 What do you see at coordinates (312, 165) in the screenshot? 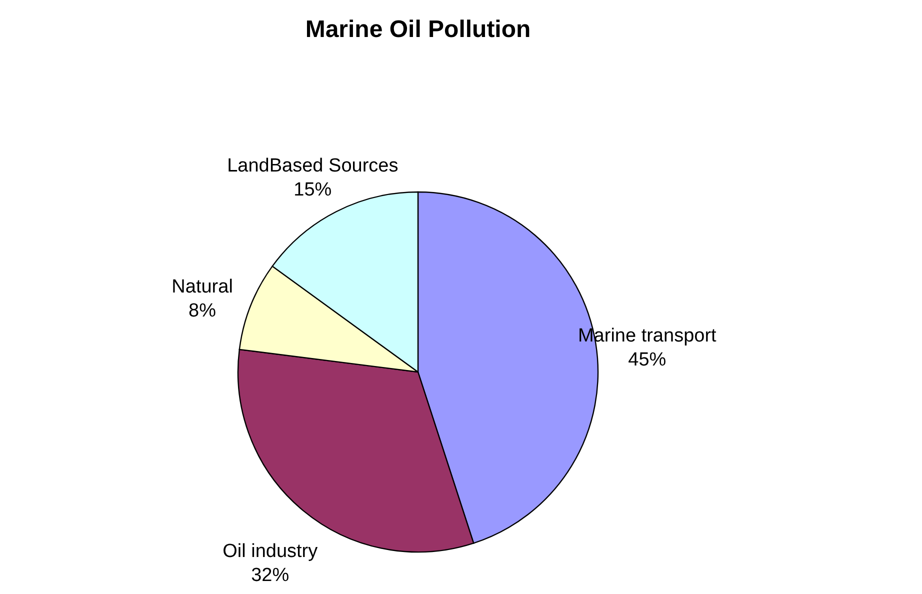
I see `slice-label: LandBased Sources` at bounding box center [312, 165].